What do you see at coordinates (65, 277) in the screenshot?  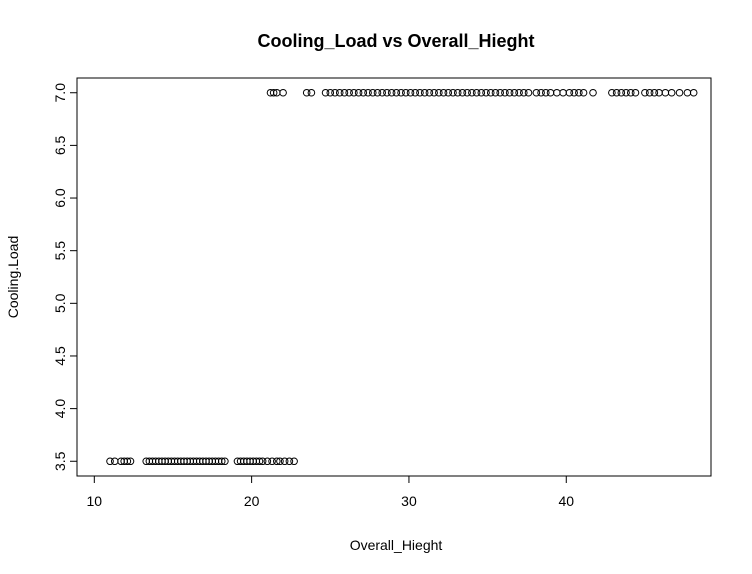 I see `y-axis: 3.5 4.0 4.5 5.0 5.5 6.0 6.5 7.0` at bounding box center [65, 277].